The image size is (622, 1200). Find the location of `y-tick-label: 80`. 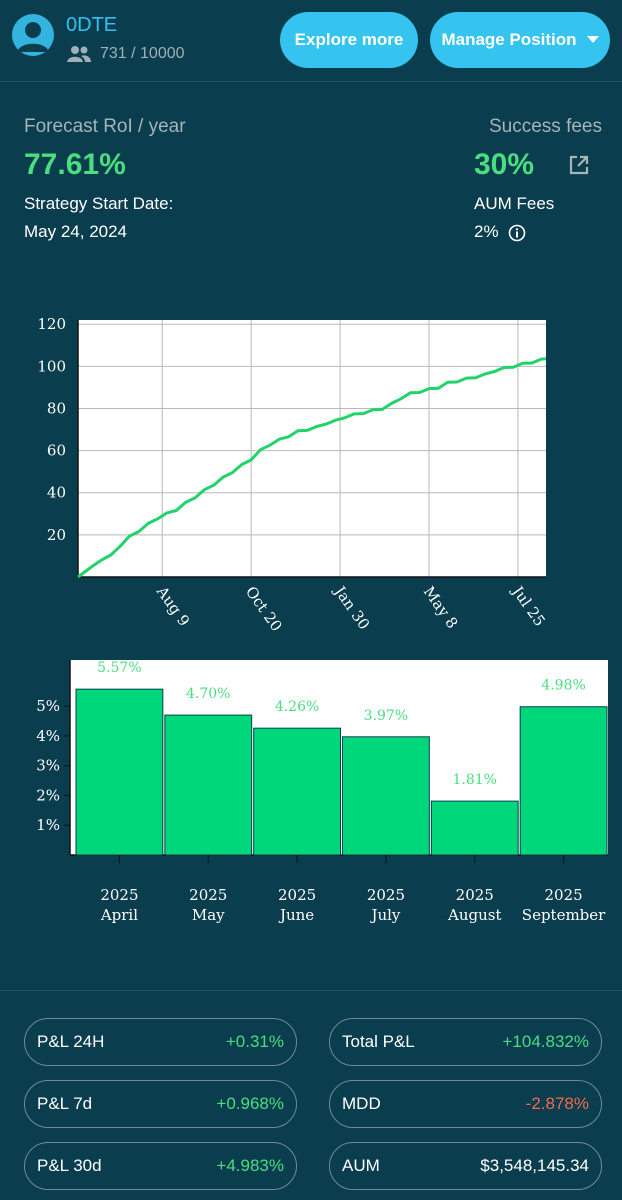

y-tick-label: 80 is located at coordinates (56, 408).